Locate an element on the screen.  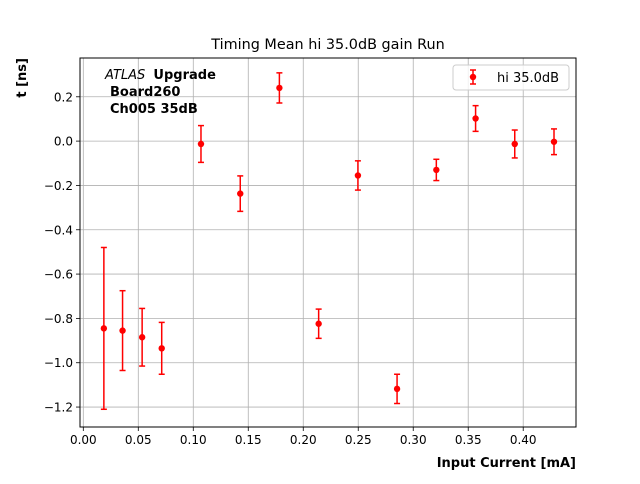
legend-marker-icon is located at coordinates (473, 77).